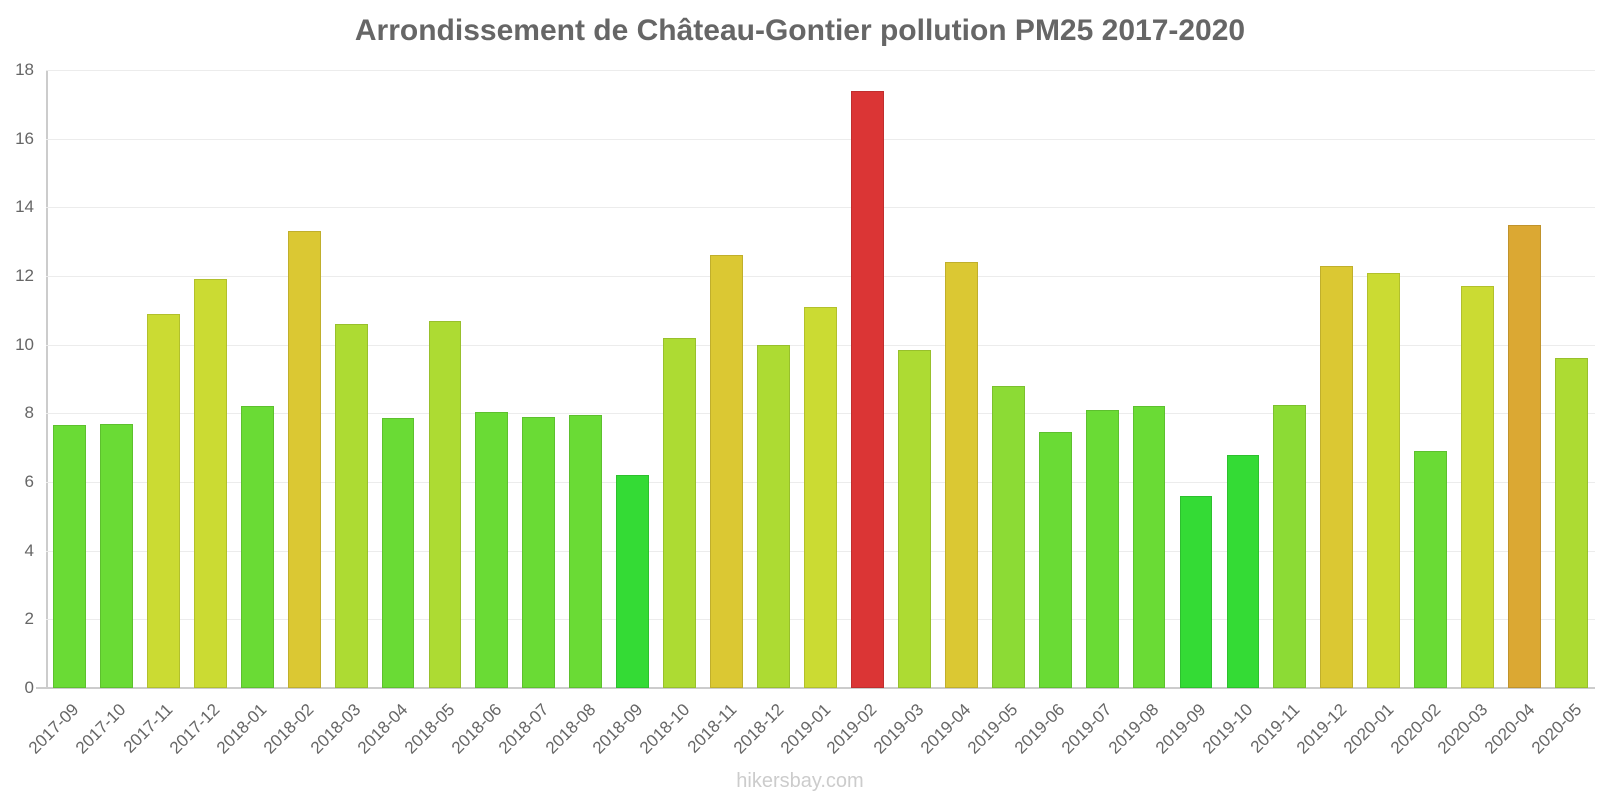 This screenshot has width=1600, height=800. Describe the element at coordinates (24, 275) in the screenshot. I see `y-tick-label: 12` at that location.